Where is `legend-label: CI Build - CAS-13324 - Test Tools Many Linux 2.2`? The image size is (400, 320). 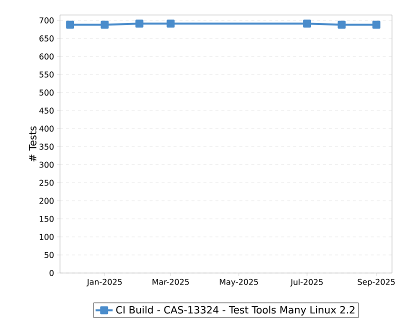 legend-label: CI Build - CAS-13324 - Test Tools Many Linux 2.2 is located at coordinates (235, 311).